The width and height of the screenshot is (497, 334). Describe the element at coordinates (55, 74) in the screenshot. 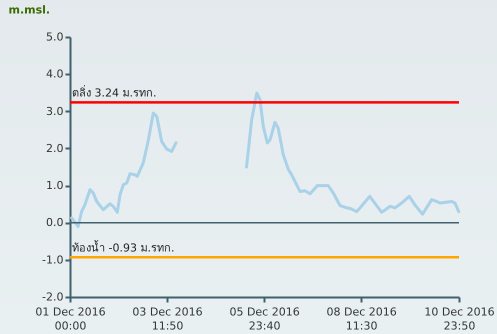

I see `y-tick-label: 4.0` at that location.